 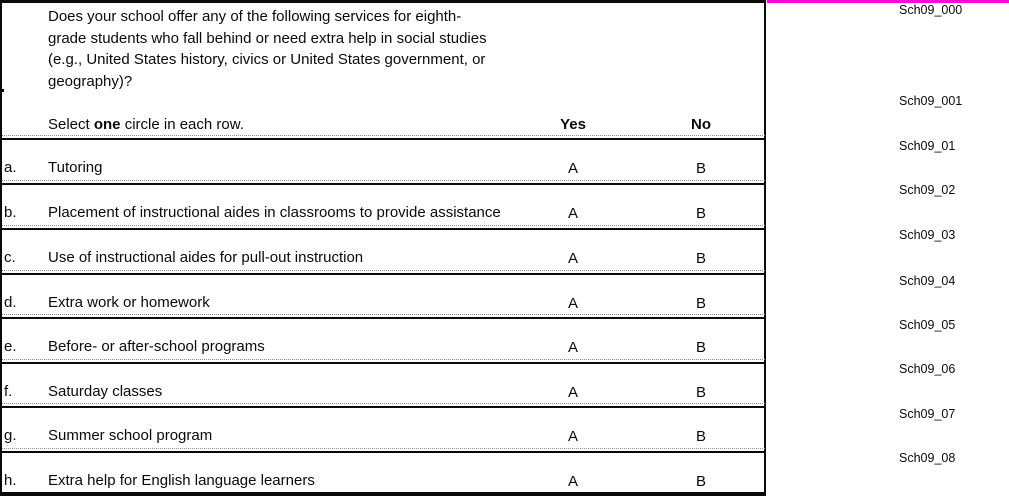 What do you see at coordinates (10, 302) in the screenshot?
I see `row-letter: d.` at bounding box center [10, 302].